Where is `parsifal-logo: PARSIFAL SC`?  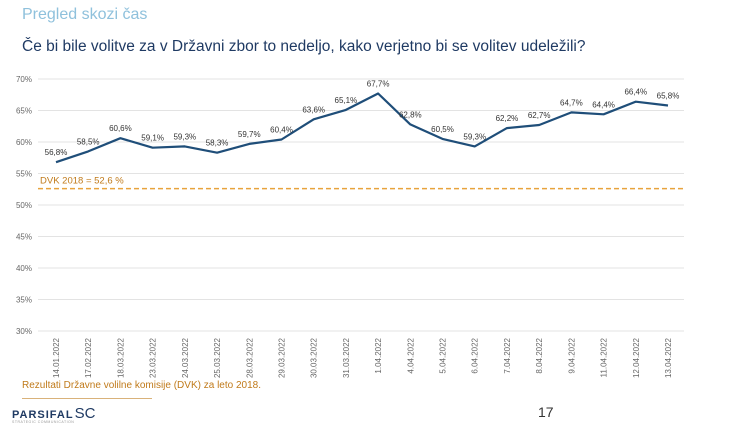
parsifal-logo: PARSIFAL SC is located at coordinates (53, 413).